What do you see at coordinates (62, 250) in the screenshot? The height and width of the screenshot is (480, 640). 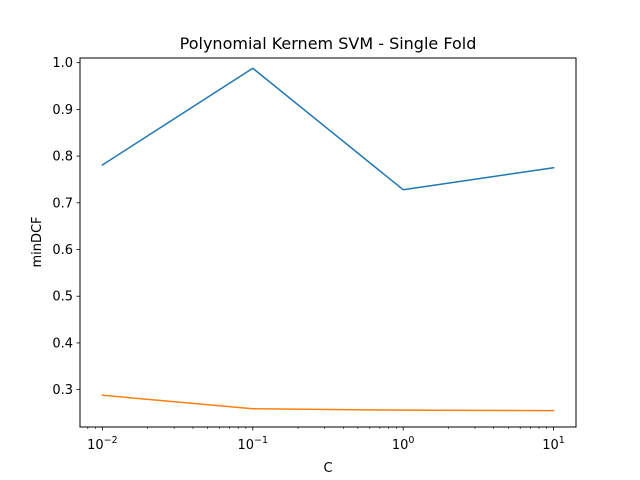 I see `y-tick-label: 0.6` at bounding box center [62, 250].